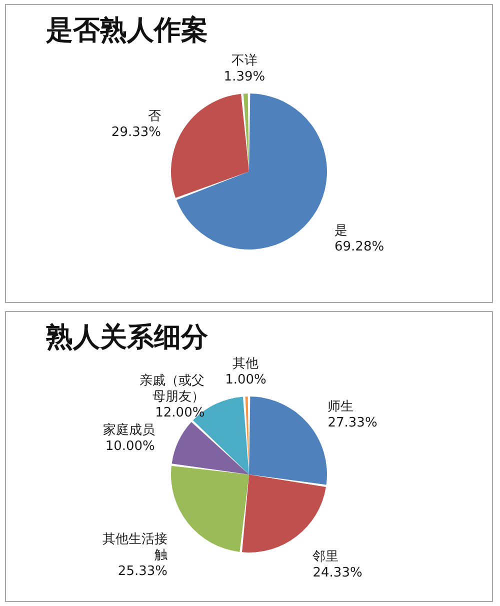 This screenshot has width=500, height=606. I want to click on slice-label: 邻里, so click(325, 557).